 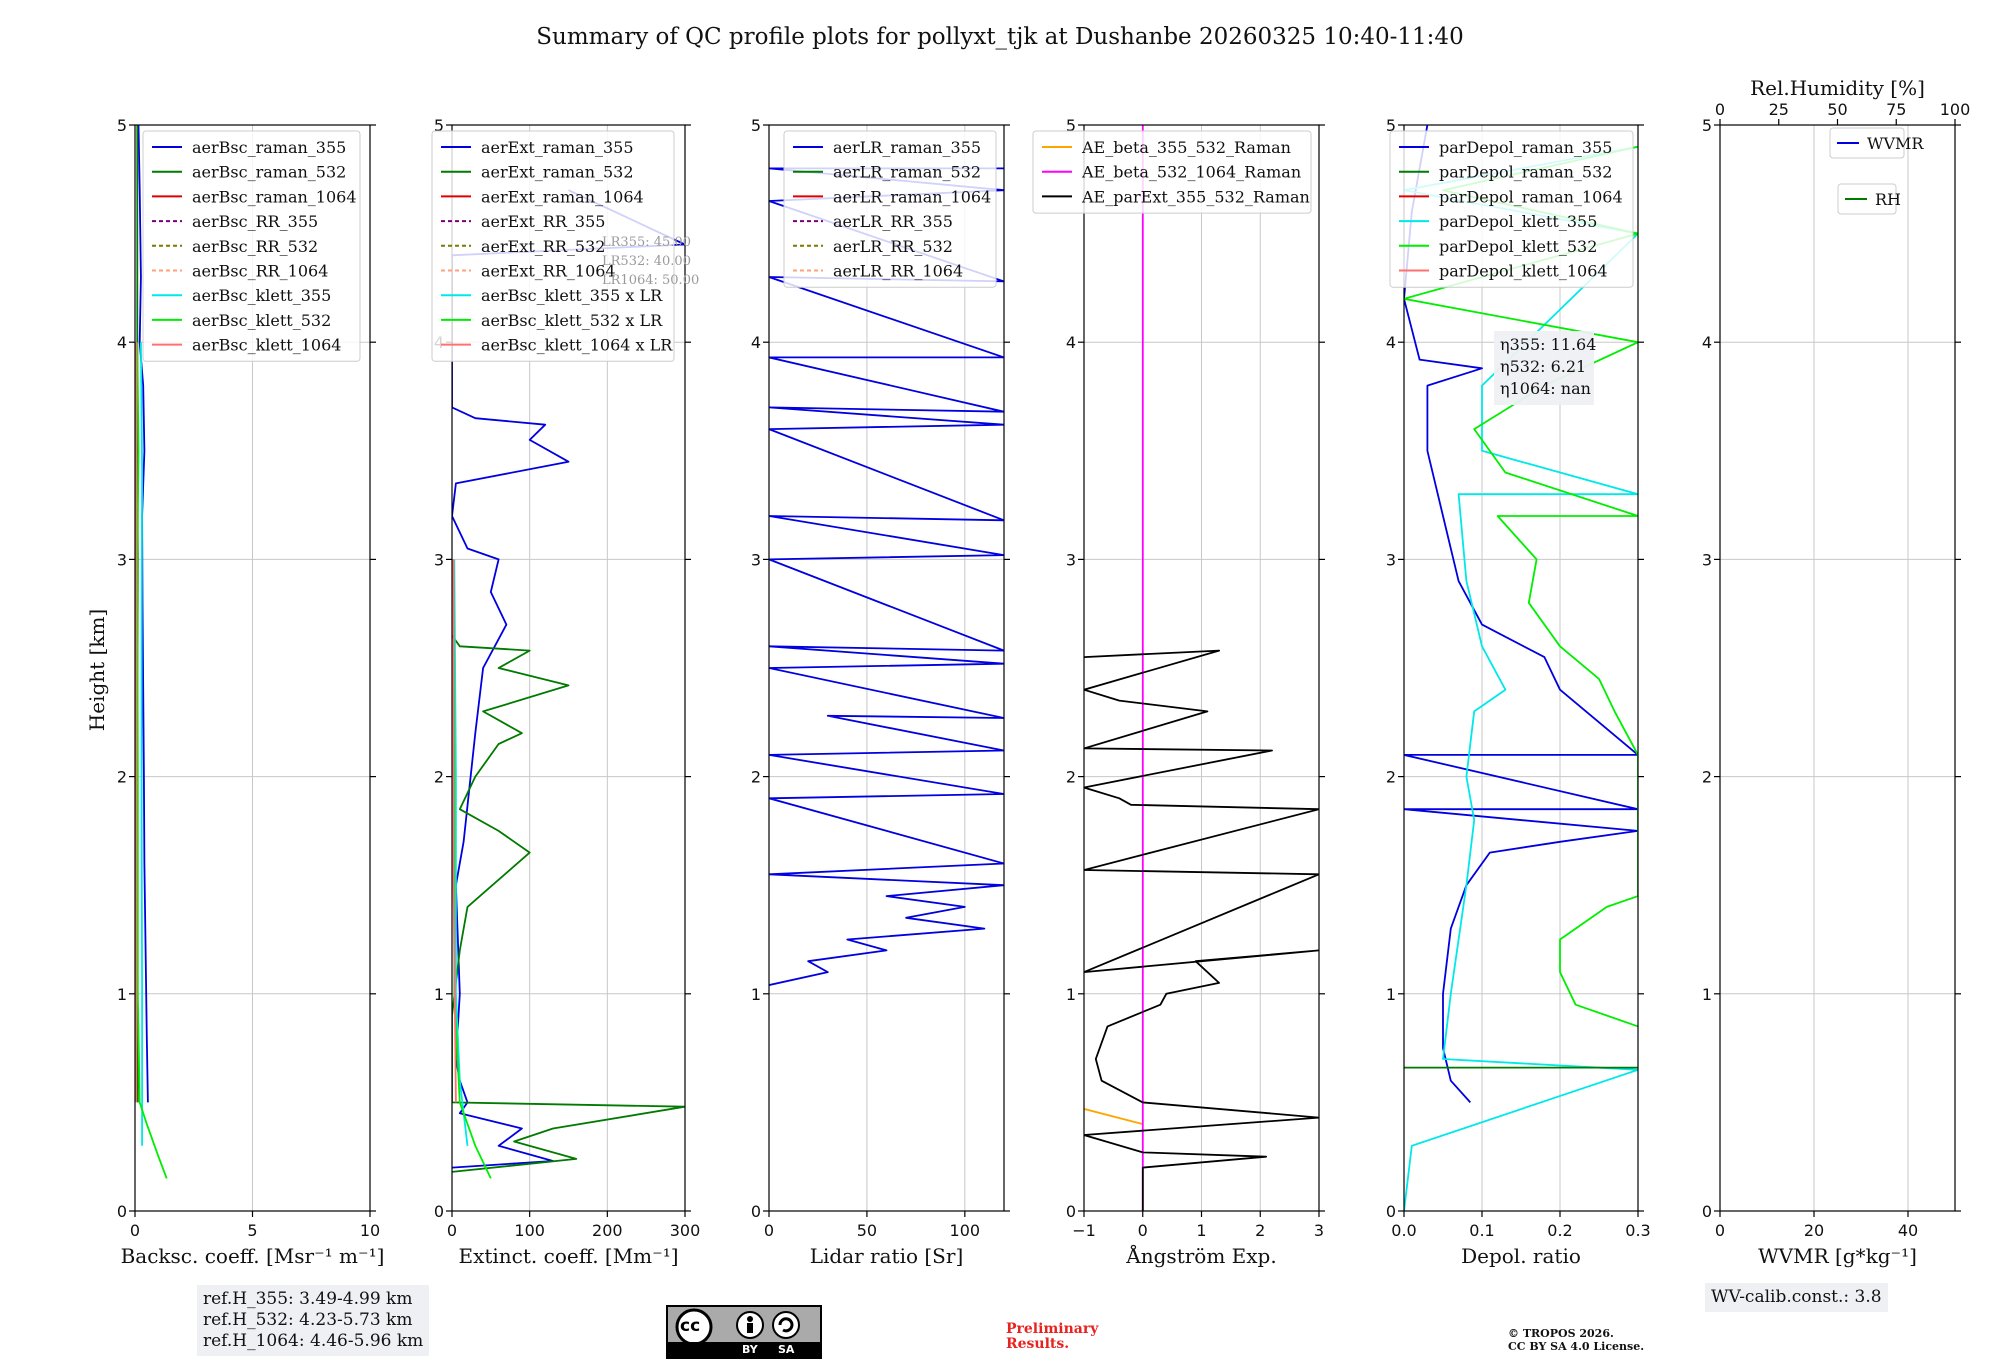 What do you see at coordinates (1796, 1297) in the screenshot?
I see `wv-calib-text: WV-calib.const.: 3.8` at bounding box center [1796, 1297].